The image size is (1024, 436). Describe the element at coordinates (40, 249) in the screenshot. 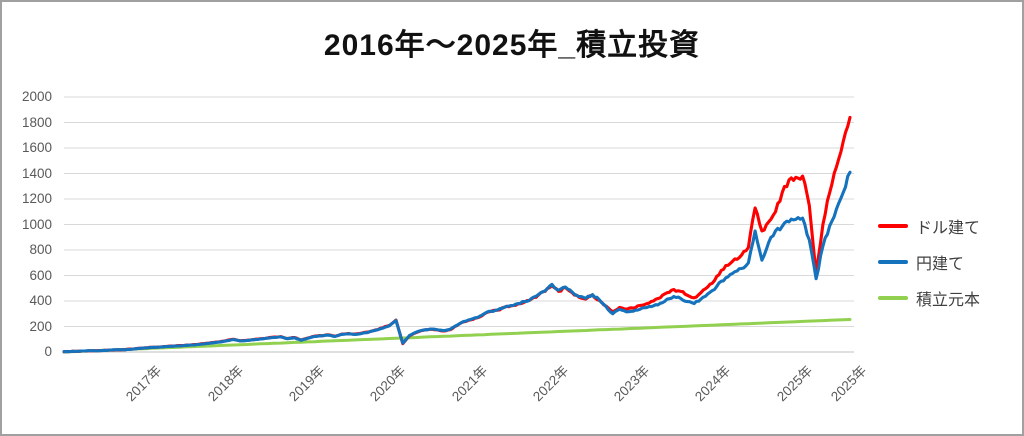

I see `y-tick-label: 800` at that location.